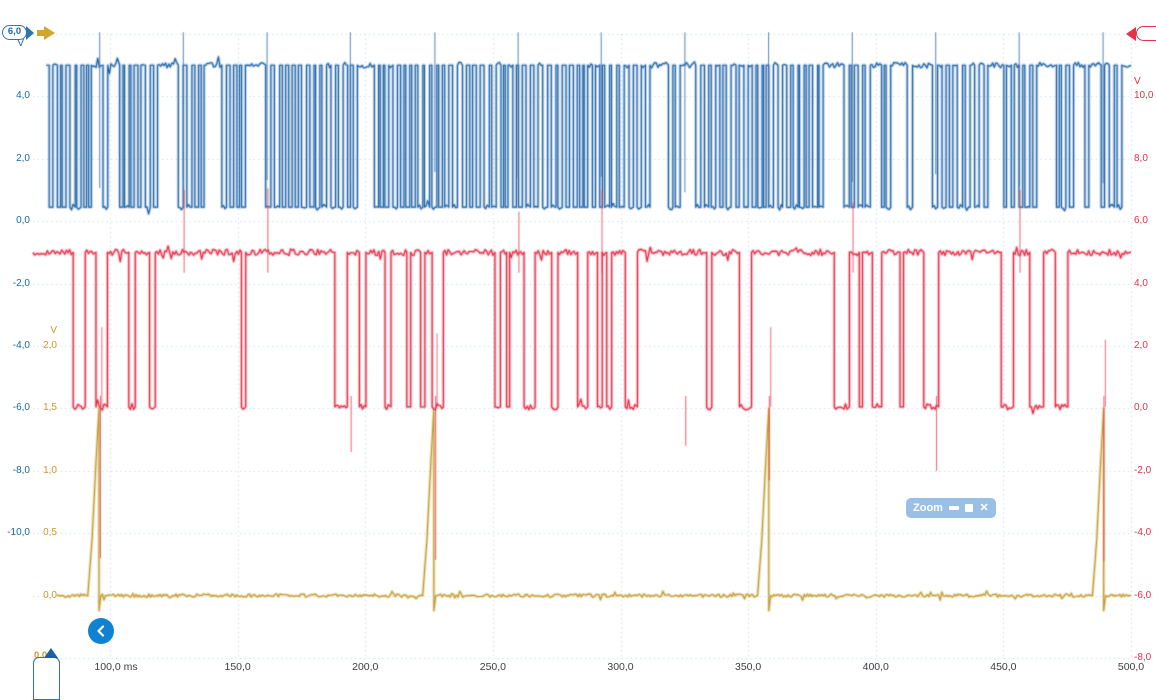 This screenshot has height=700, width=1156. I want to click on channel-d-marker-arrow-icon, so click(41, 33).